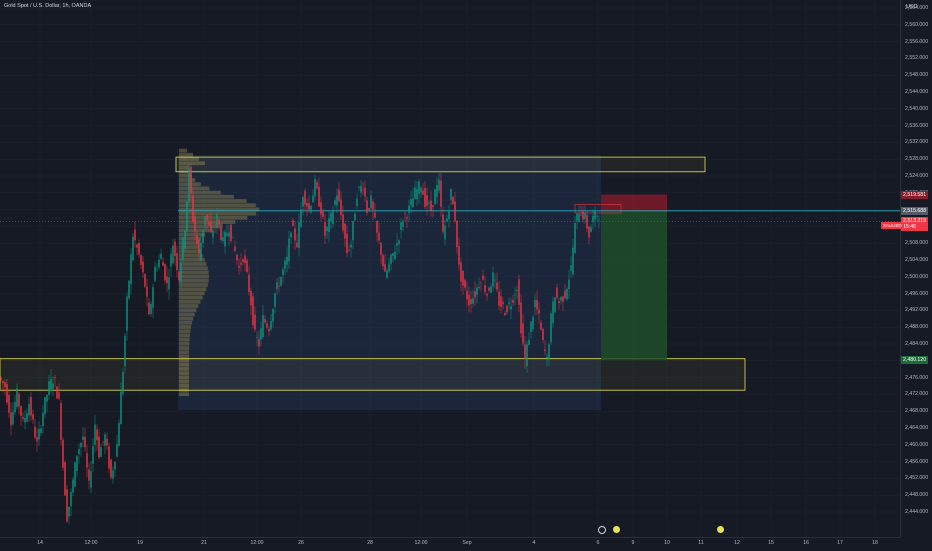 This screenshot has width=932, height=551. I want to click on price-scale, so click(916, 268).